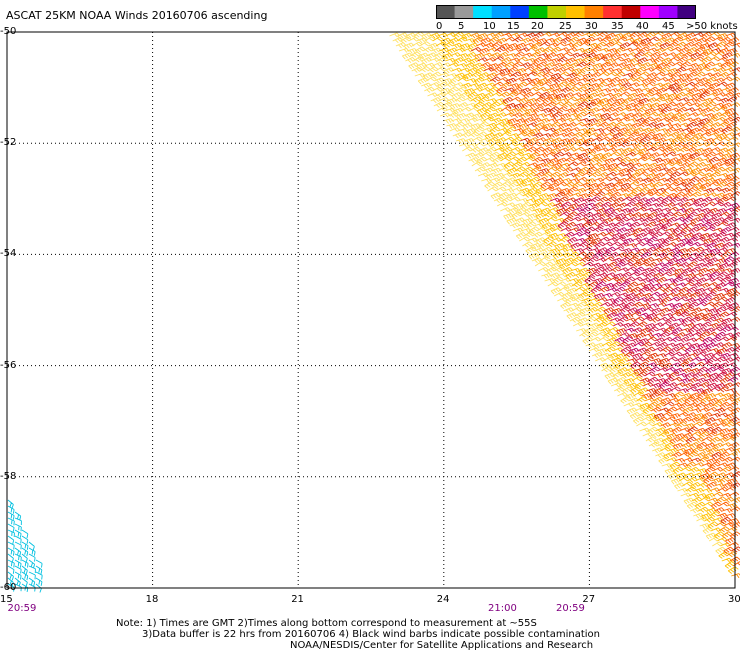 This screenshot has height=651, width=740. What do you see at coordinates (502, 608) in the screenshot?
I see `time-label: 21:00` at bounding box center [502, 608].